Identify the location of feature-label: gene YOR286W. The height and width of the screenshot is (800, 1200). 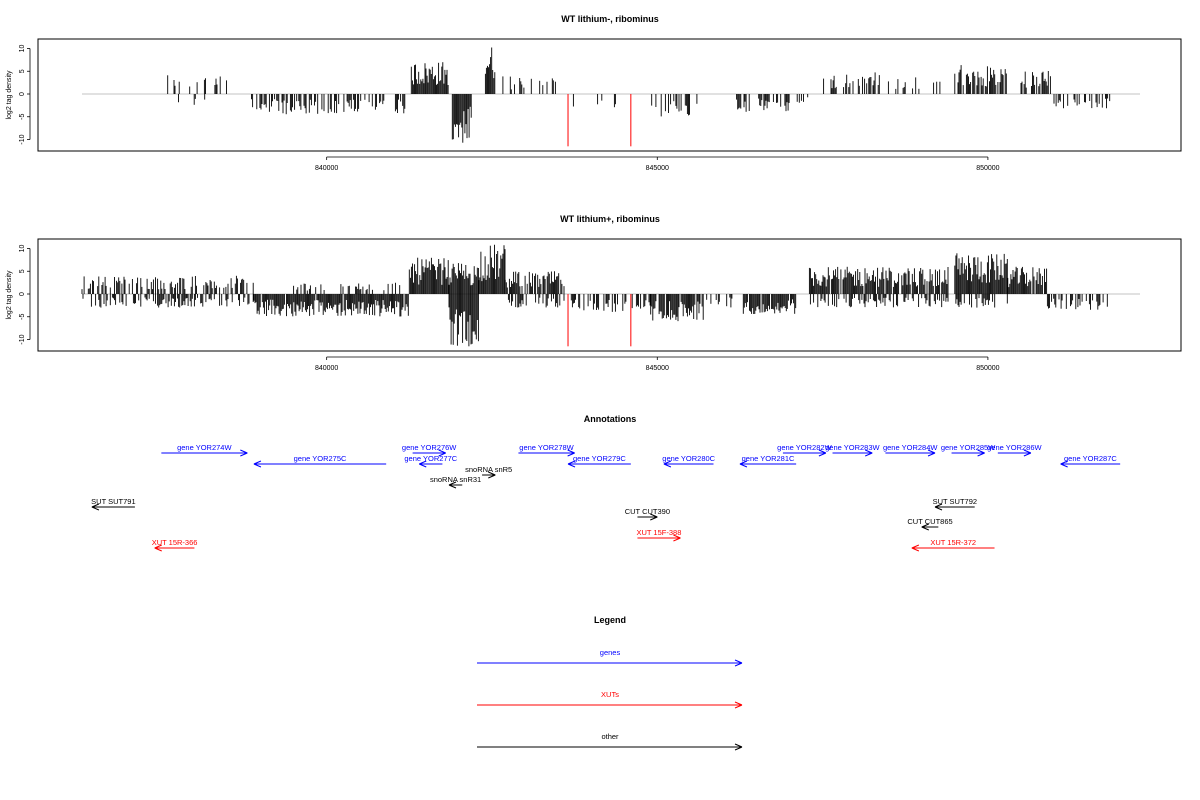
(1014, 447).